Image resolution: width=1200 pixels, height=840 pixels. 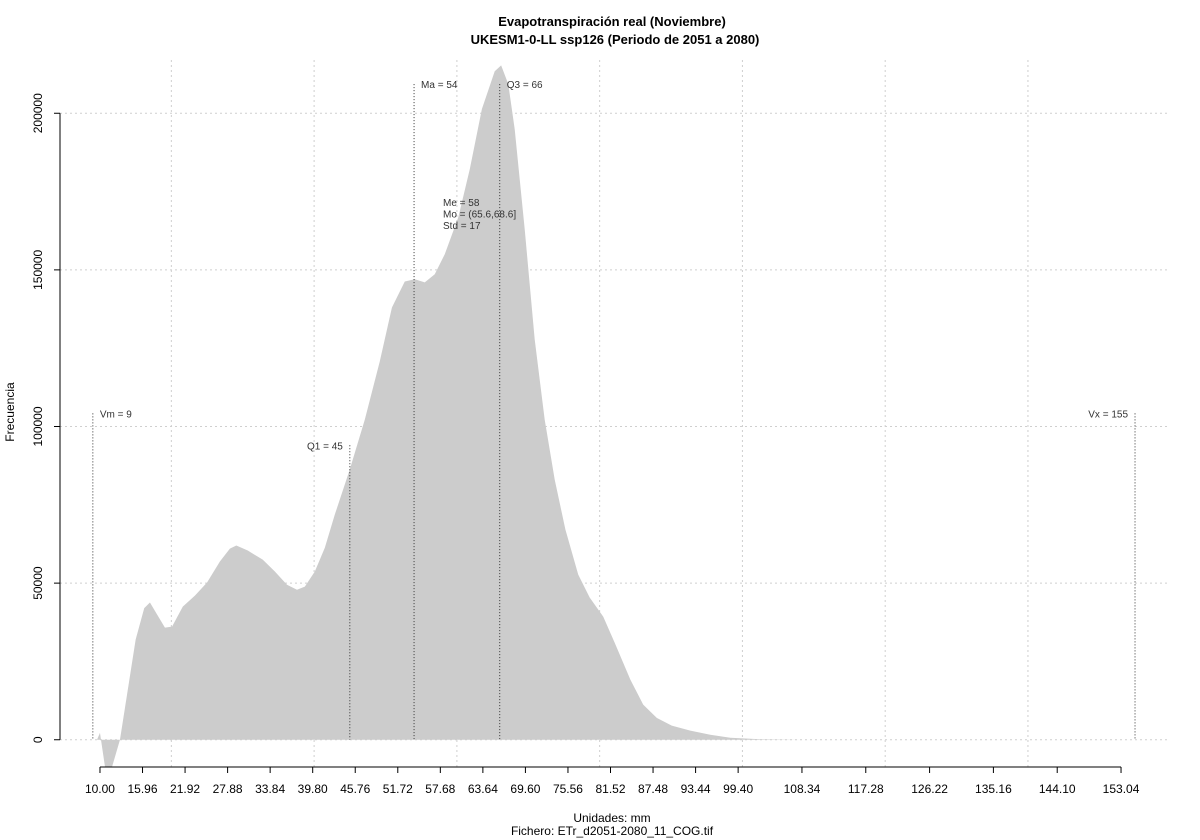 I want to click on x-tick-label: 135.16, so click(x=993, y=789).